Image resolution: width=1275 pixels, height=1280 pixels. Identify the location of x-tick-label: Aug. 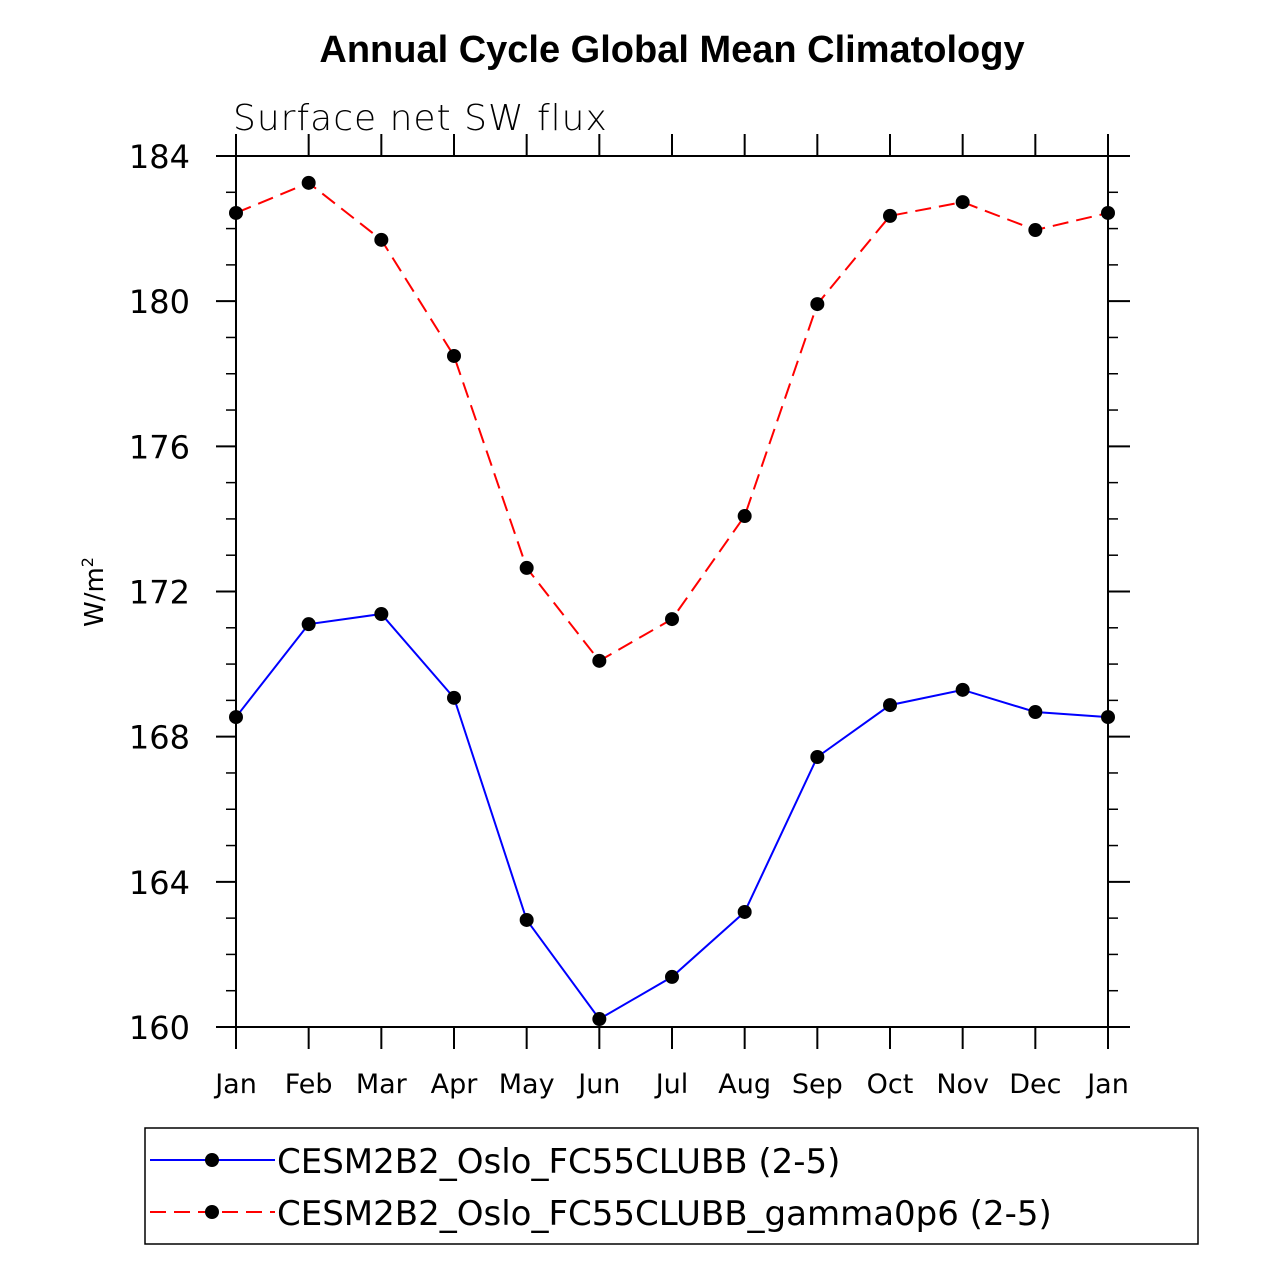
(744, 1084).